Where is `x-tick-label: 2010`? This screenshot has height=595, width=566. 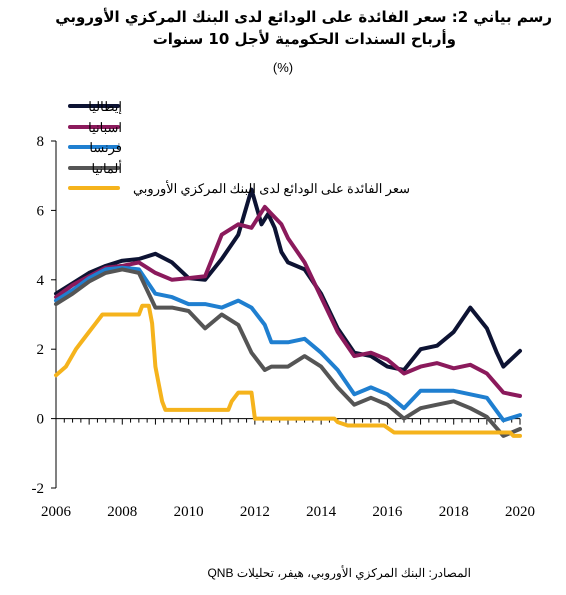 x-tick-label: 2010 is located at coordinates (189, 512).